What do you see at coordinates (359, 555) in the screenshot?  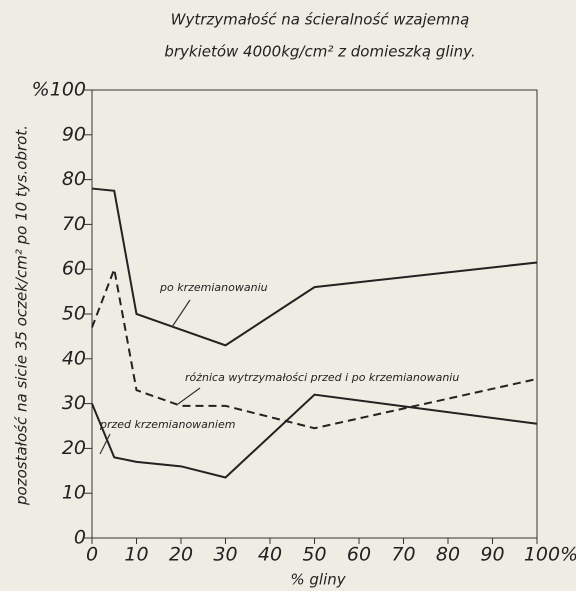 I see `x-tick-label: 60` at bounding box center [359, 555].